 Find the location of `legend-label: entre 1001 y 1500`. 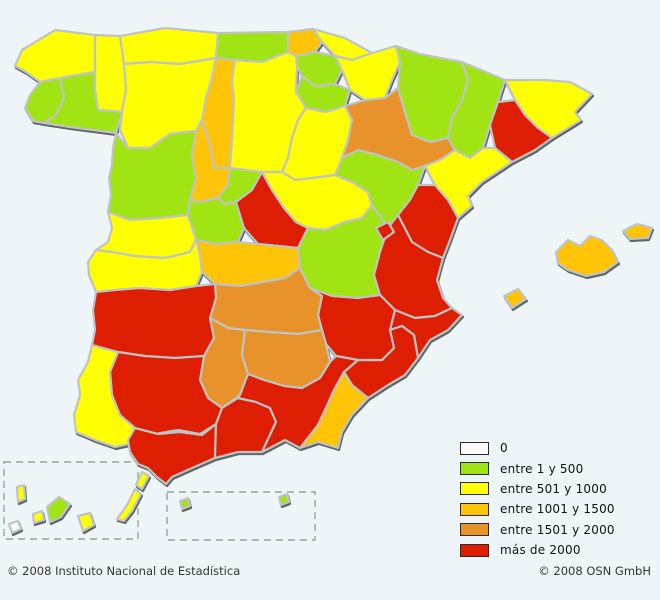

legend-label: entre 1001 y 1500 is located at coordinates (557, 509).